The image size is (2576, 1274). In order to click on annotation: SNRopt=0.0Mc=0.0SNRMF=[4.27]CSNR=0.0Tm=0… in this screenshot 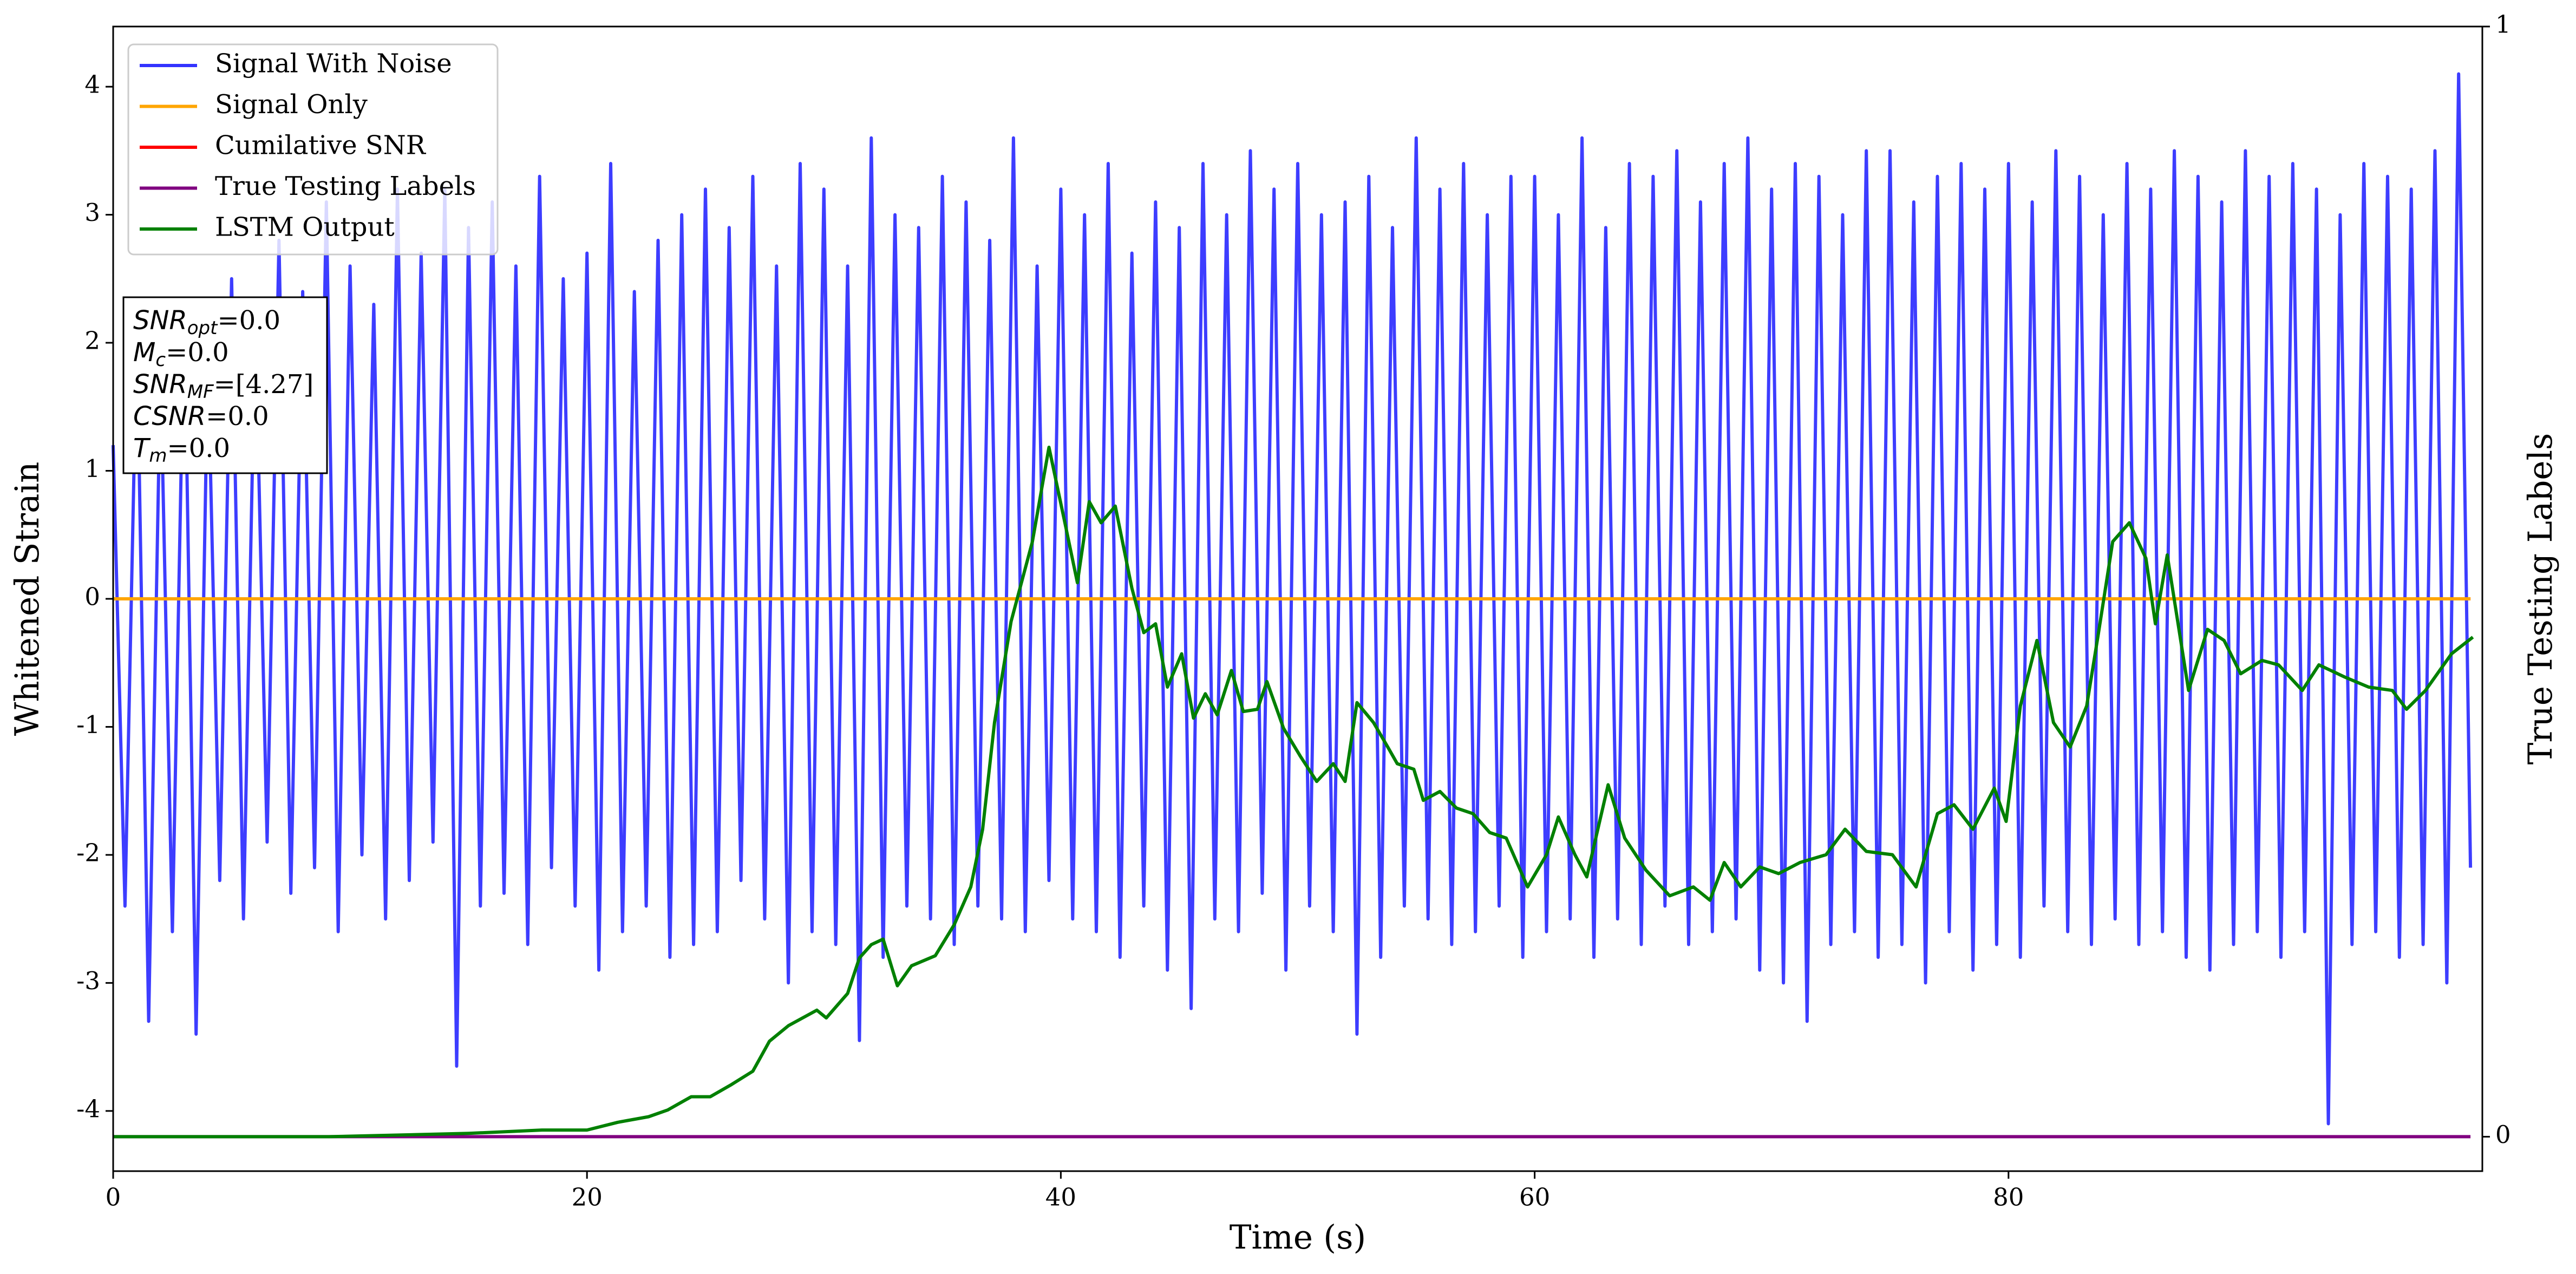, I will do `click(223, 386)`.